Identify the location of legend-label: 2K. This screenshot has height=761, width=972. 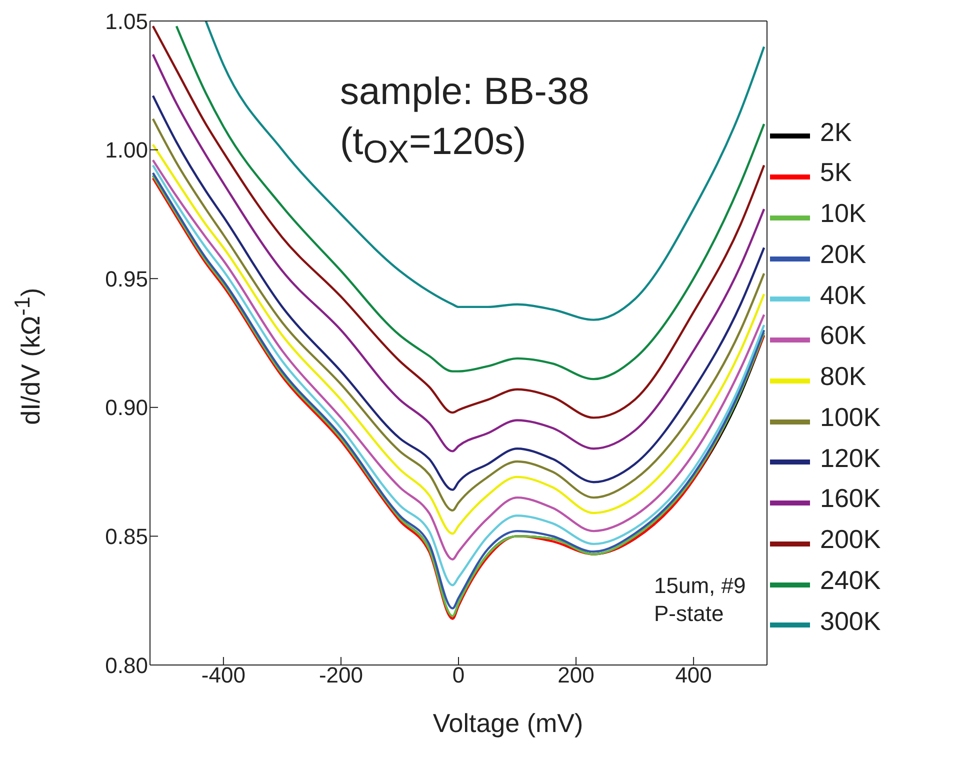
(836, 131).